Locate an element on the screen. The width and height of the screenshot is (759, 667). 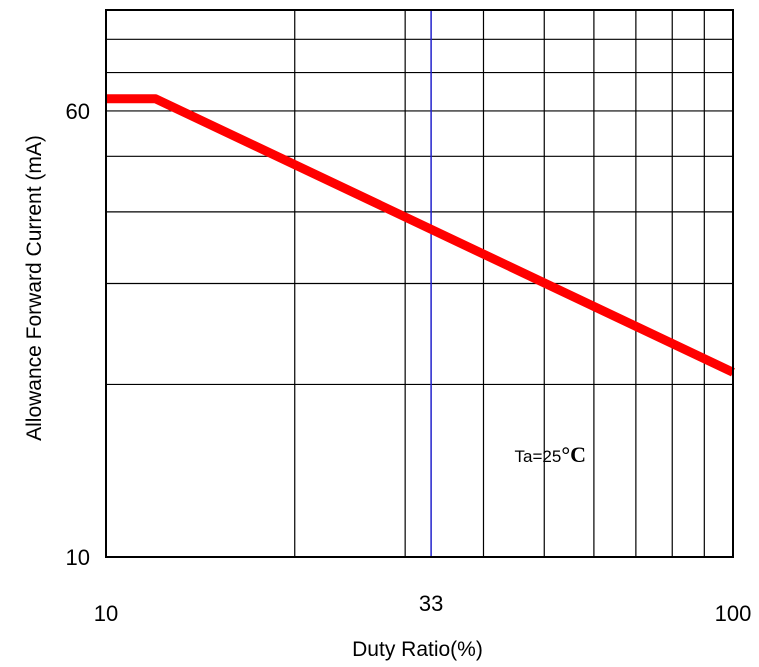
x-tick-label: 100 is located at coordinates (733, 613).